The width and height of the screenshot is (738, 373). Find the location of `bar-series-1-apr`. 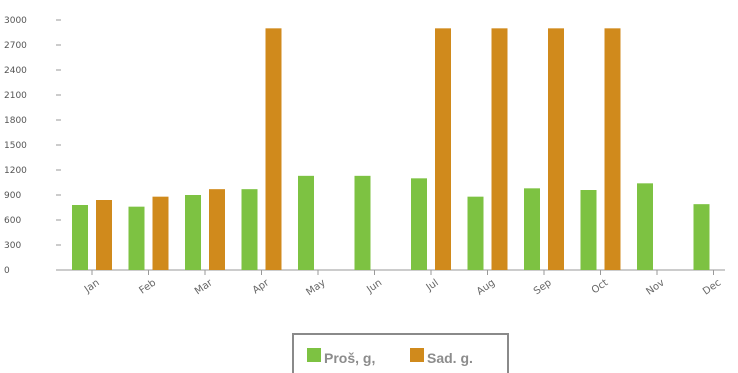

bar-series-1-apr is located at coordinates (249, 229).